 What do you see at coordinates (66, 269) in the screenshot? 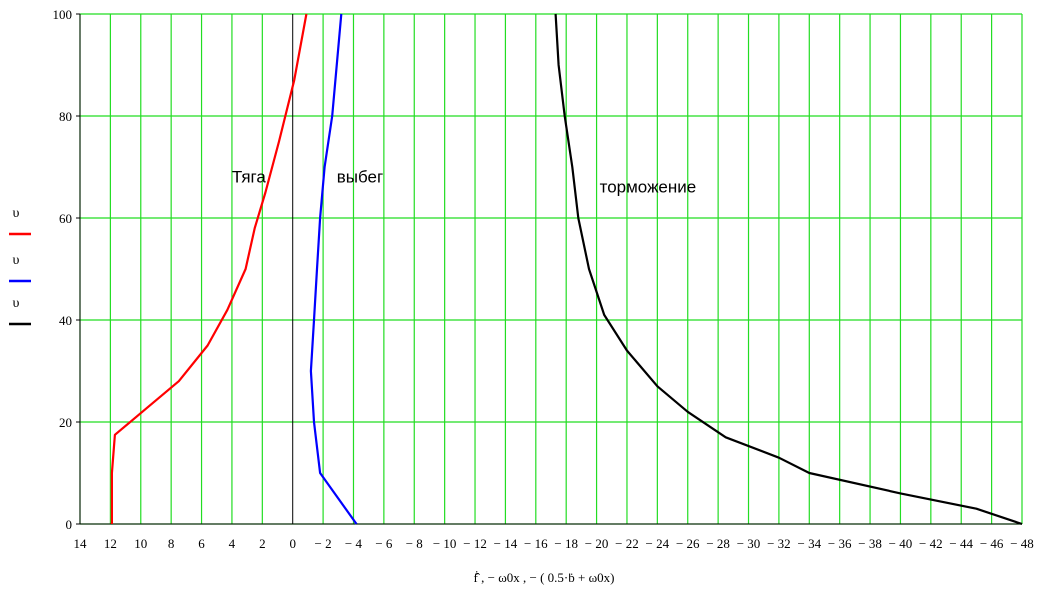
I see `y-tick-labels: 0 20 40 60 80 100` at bounding box center [66, 269].